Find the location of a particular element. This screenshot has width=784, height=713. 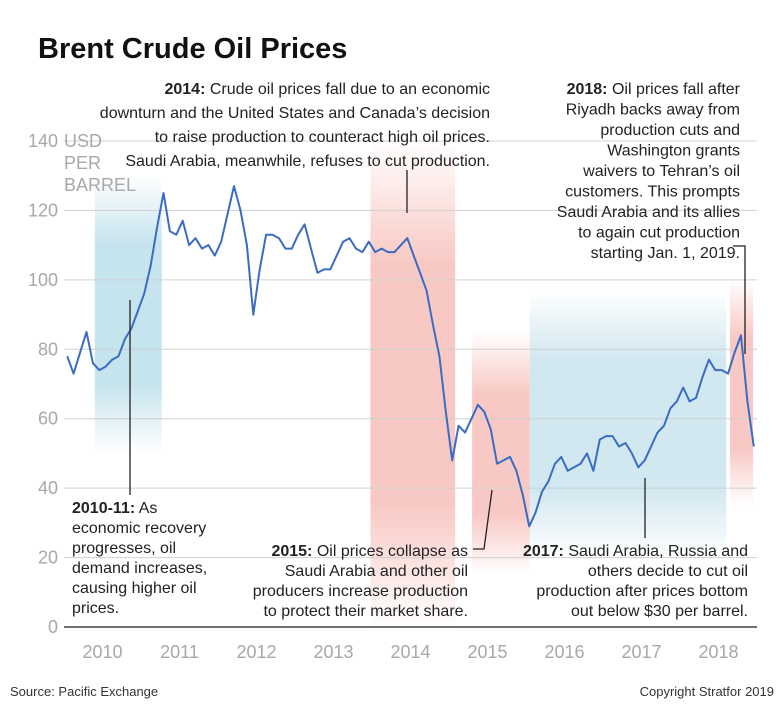

chart-title: Brent Crude Oil Prices is located at coordinates (192, 49).